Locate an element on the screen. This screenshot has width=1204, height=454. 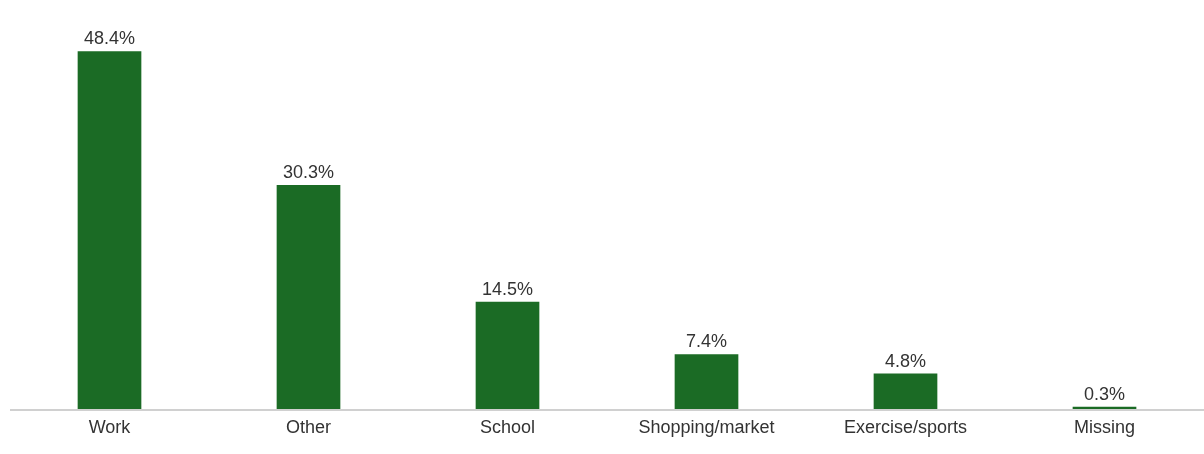
x-tick-label: Exercise/sports is located at coordinates (905, 426).